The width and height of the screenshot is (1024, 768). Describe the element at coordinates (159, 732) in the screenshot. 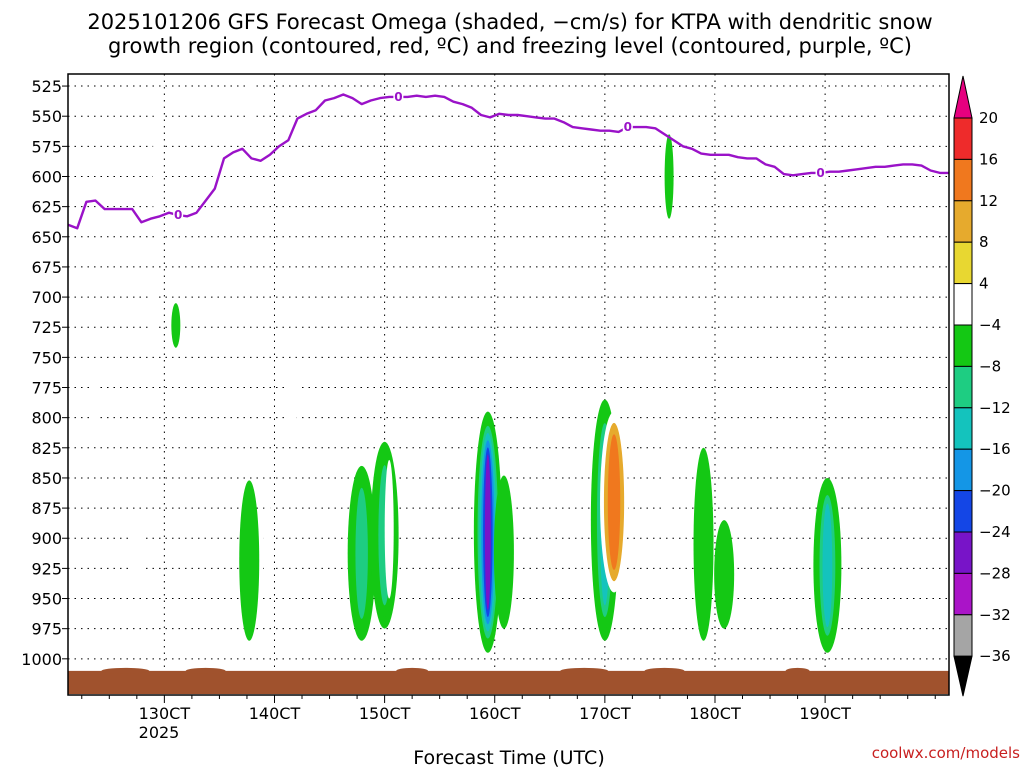

I see `x-axis-year-label: 2025` at that location.